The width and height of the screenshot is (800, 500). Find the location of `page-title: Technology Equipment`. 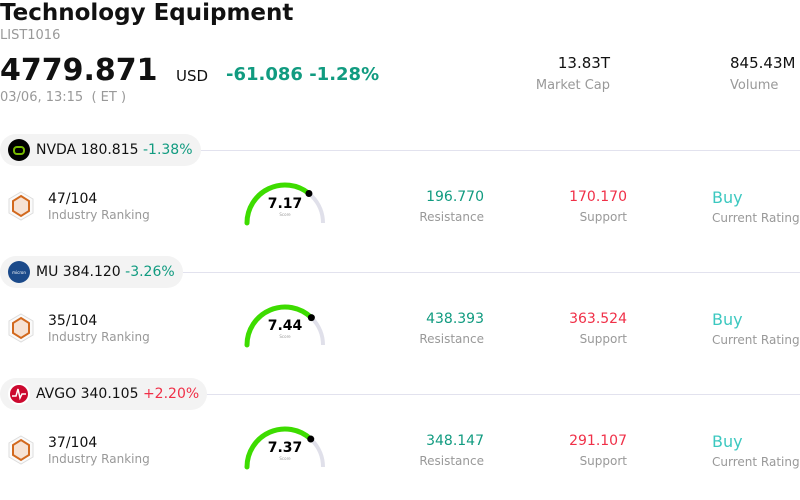

page-title: Technology Equipment is located at coordinates (147, 13).